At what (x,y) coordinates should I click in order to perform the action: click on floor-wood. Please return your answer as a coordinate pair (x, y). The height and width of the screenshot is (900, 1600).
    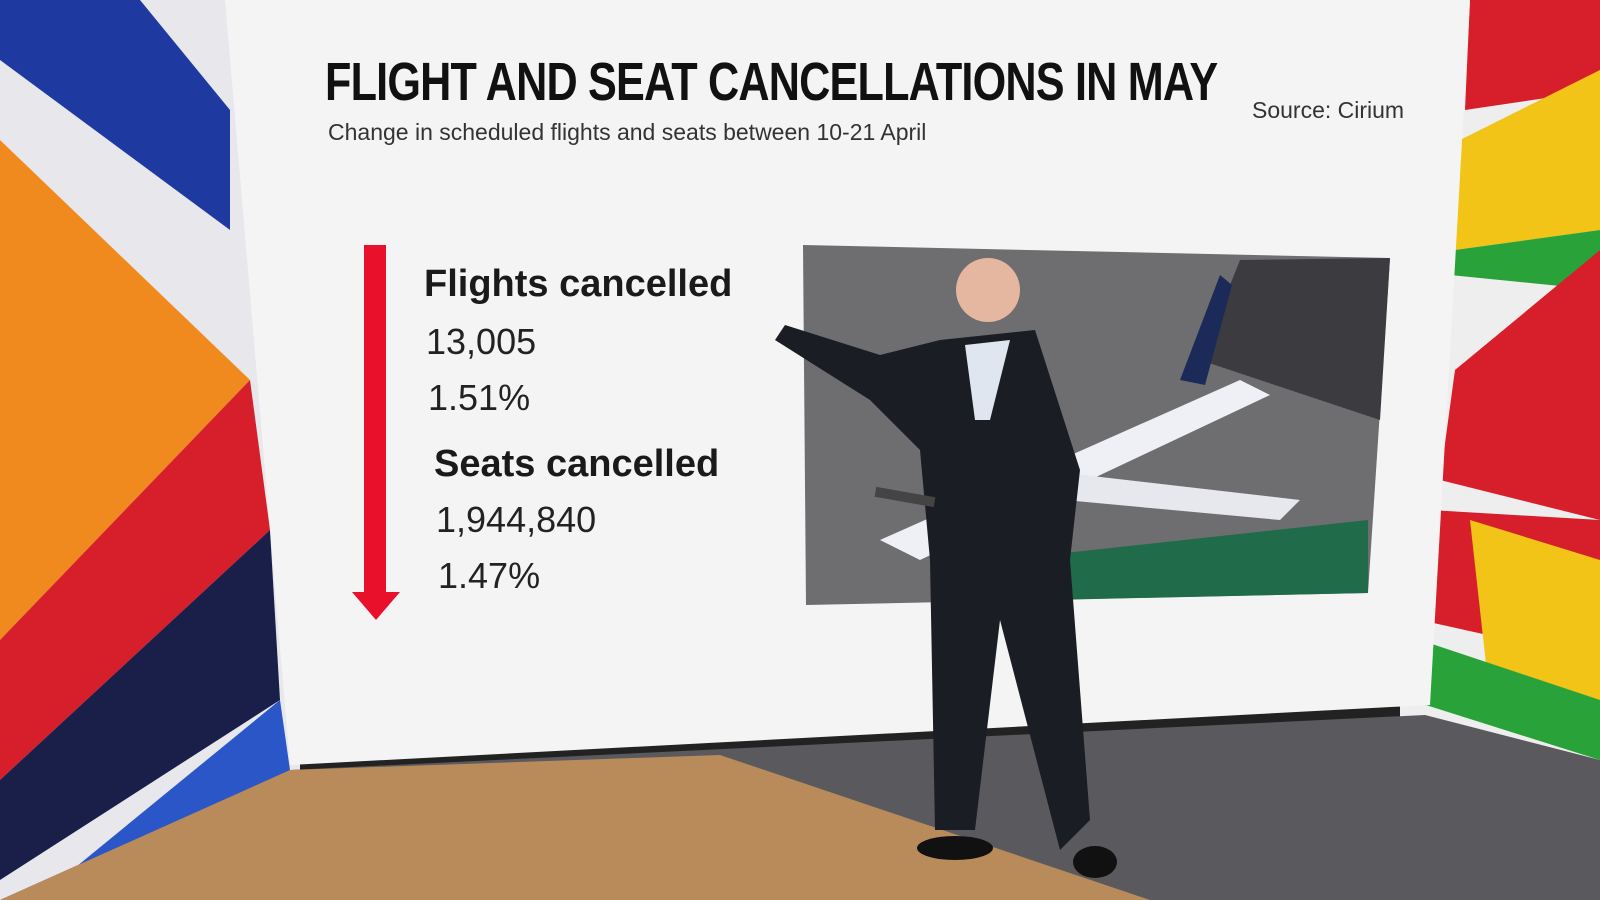
    Looking at the image, I should click on (575, 827).